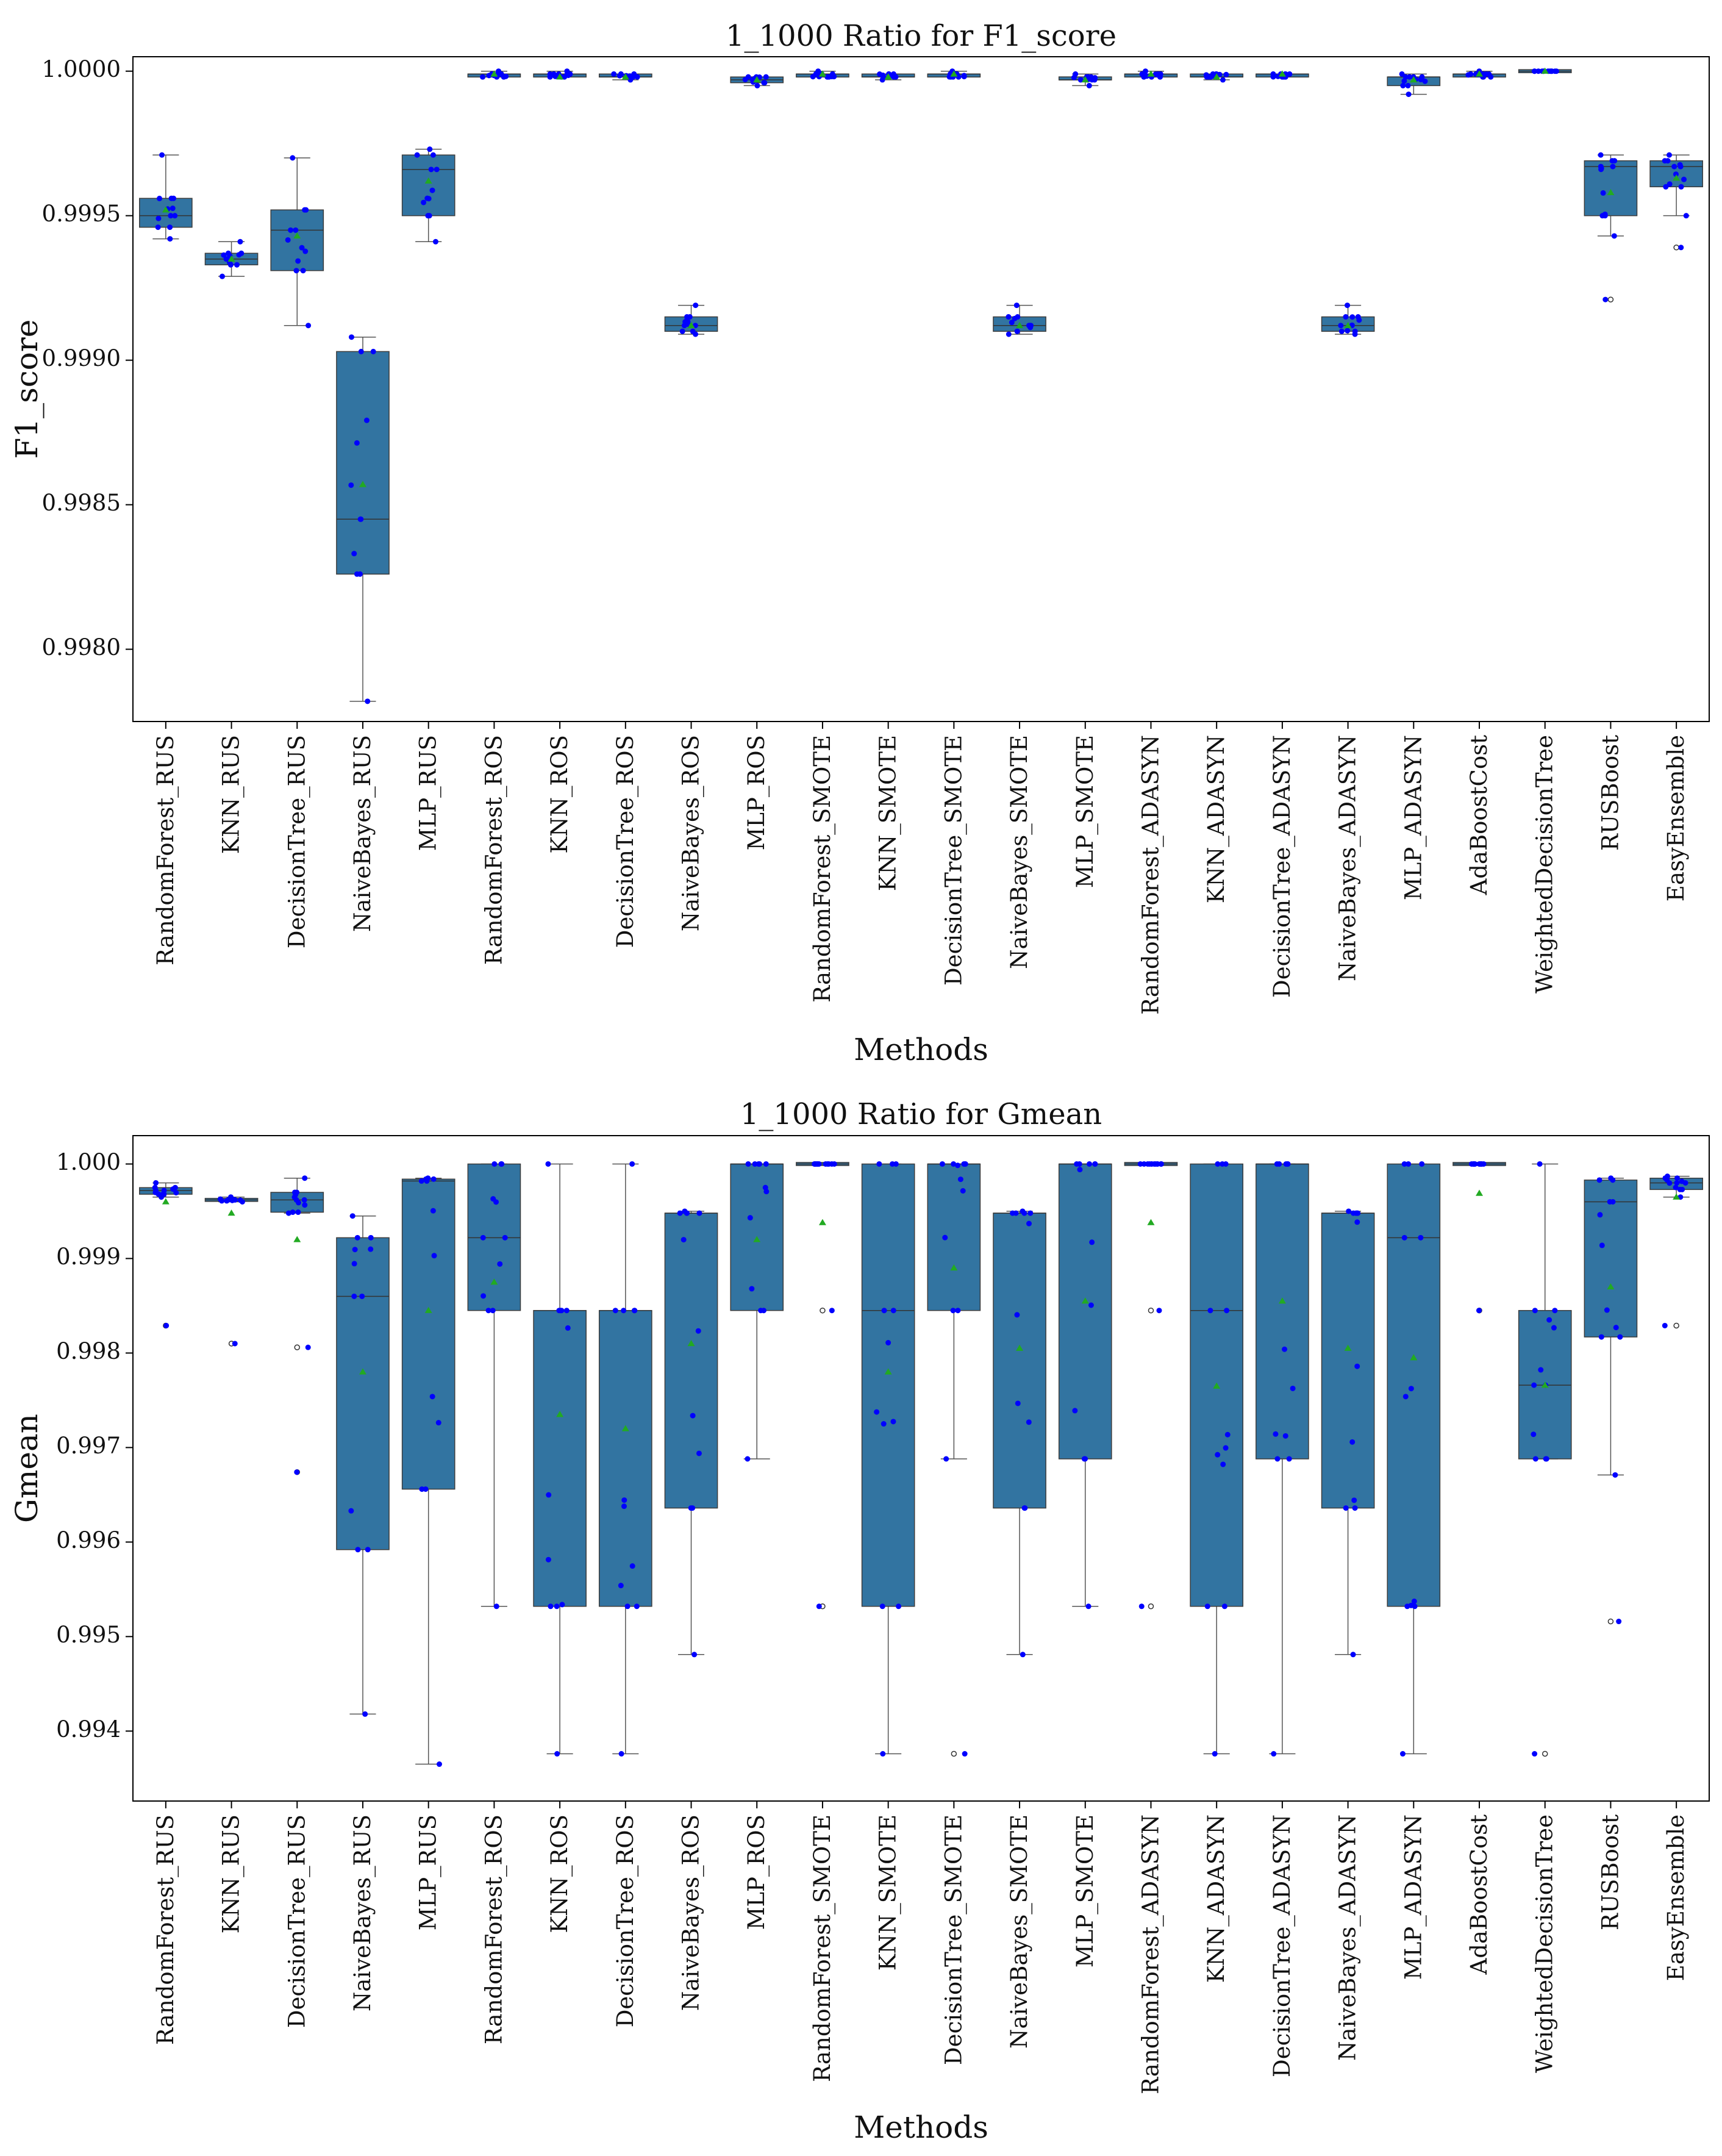 This screenshot has width=1722, height=2156. What do you see at coordinates (1020, 1931) in the screenshot?
I see `x-tick-label: NaiveBayes_SMOTE` at bounding box center [1020, 1931].